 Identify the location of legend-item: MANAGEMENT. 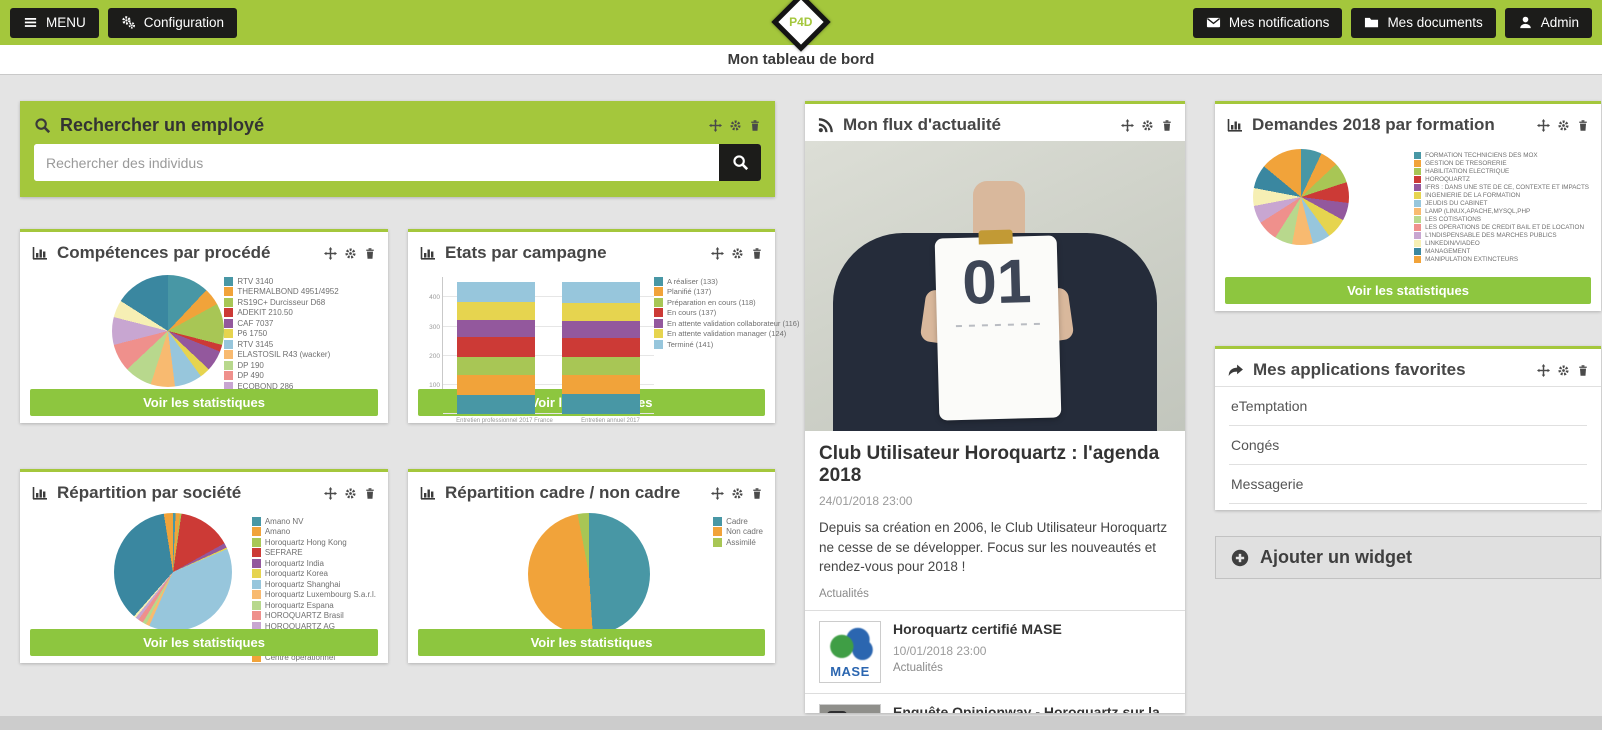
(1501, 251).